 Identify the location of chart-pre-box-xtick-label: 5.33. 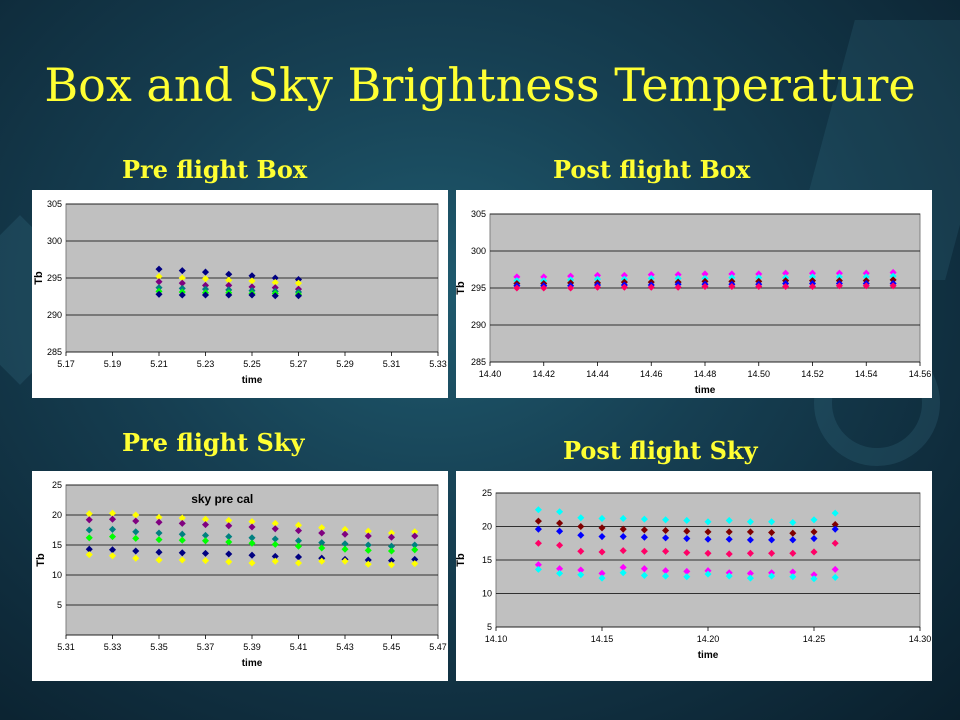
(438, 364).